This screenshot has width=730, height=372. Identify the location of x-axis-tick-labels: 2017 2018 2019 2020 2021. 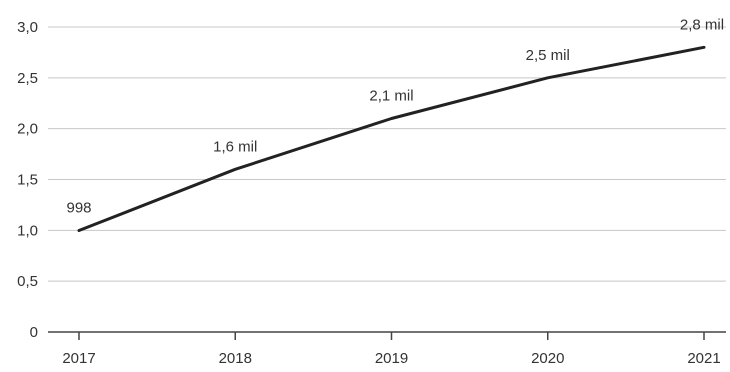
(391, 358).